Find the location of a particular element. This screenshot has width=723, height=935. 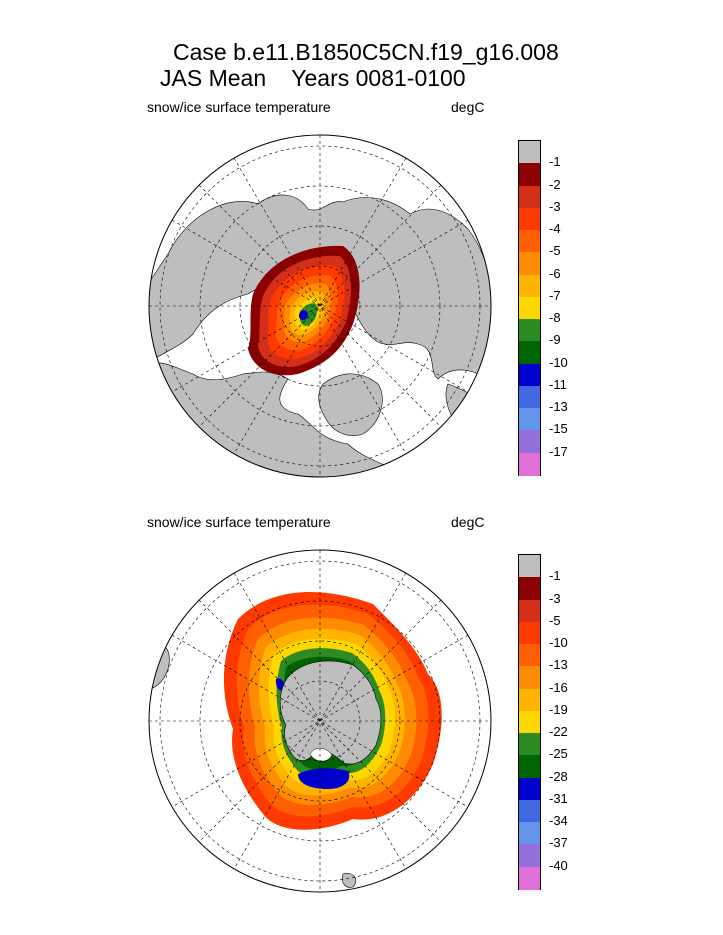

north-land-greenland is located at coordinates (350, 404).